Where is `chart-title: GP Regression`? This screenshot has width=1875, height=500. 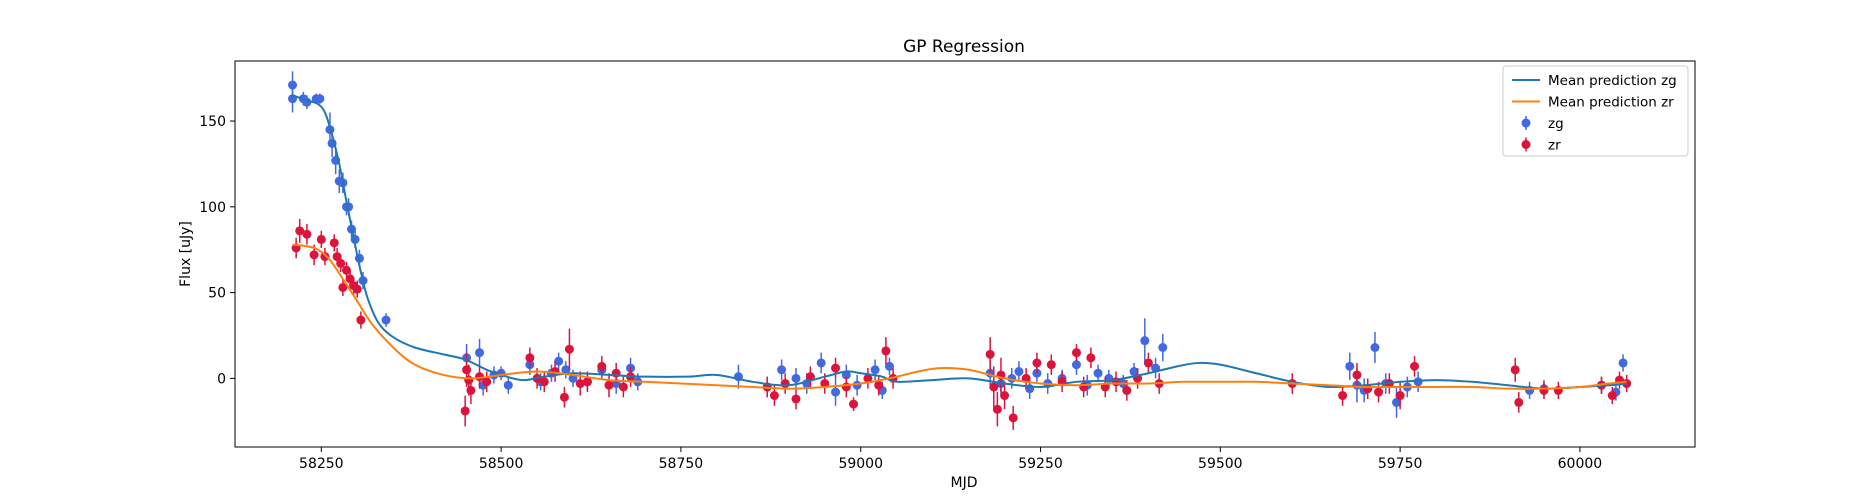
chart-title: GP Regression is located at coordinates (964, 47).